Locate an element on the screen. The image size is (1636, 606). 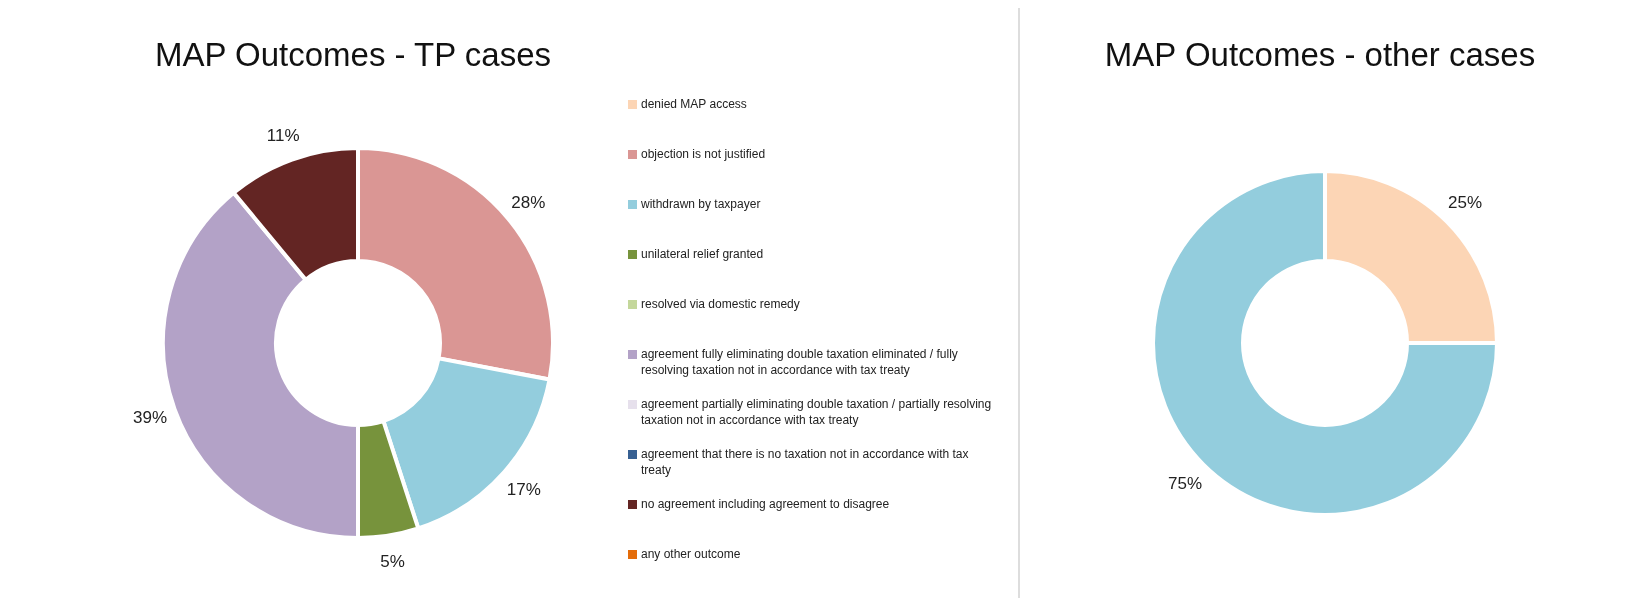
data-label: 11% is located at coordinates (283, 135).